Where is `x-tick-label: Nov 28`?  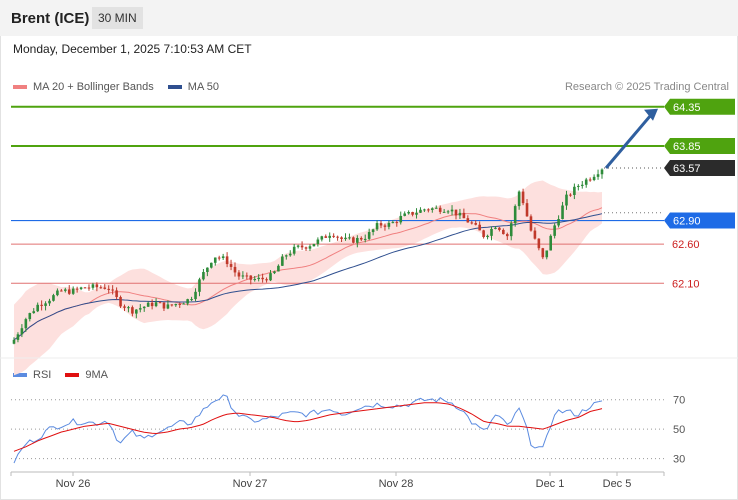 x-tick-label: Nov 28 is located at coordinates (396, 484).